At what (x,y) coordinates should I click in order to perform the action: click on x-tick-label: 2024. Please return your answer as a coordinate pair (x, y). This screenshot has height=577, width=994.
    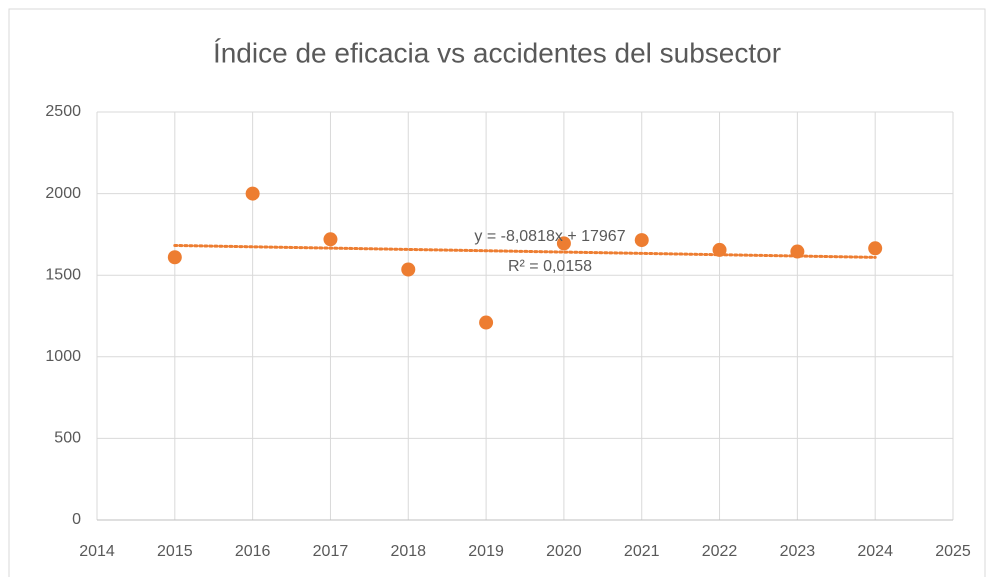
    Looking at the image, I should click on (875, 551).